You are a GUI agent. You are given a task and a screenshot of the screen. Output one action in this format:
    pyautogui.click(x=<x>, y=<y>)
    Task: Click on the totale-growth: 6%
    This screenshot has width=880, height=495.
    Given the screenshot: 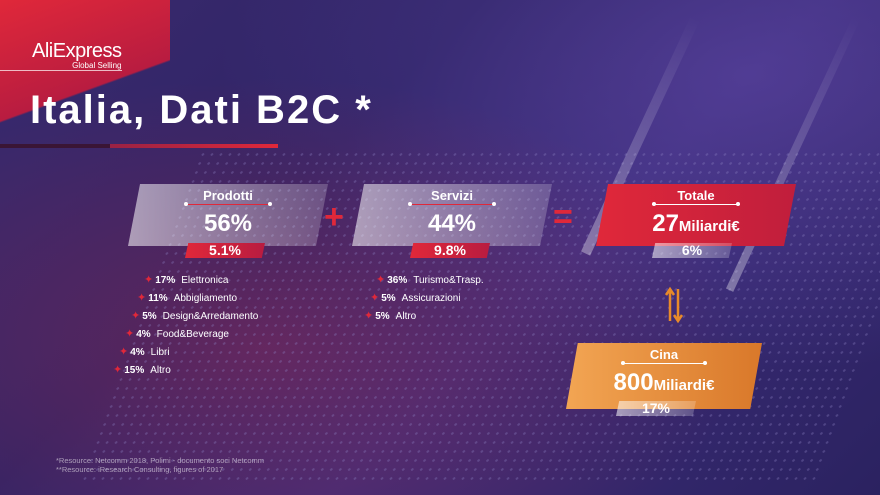 What is the action you would take?
    pyautogui.click(x=692, y=250)
    